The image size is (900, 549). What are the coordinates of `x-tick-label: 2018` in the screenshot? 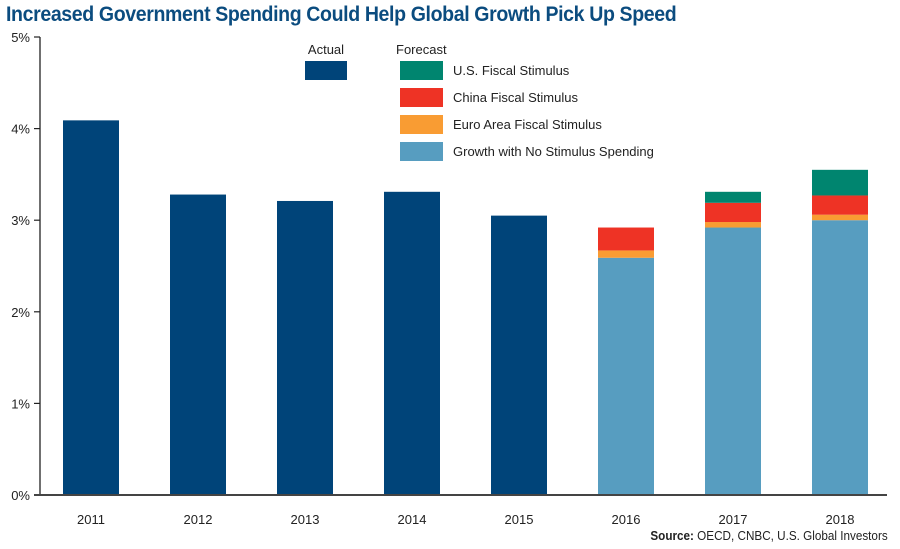 It's located at (840, 519).